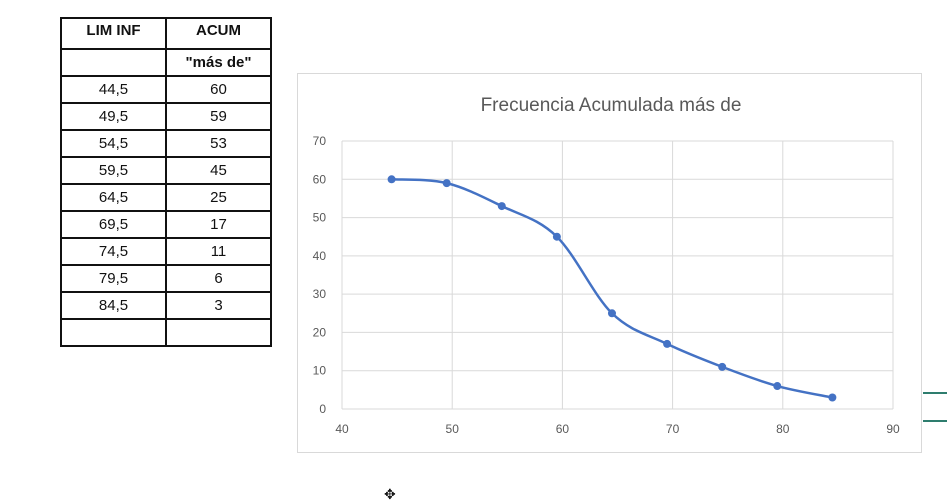 The height and width of the screenshot is (503, 947). Describe the element at coordinates (218, 116) in the screenshot. I see `cell-acum: 59` at that location.